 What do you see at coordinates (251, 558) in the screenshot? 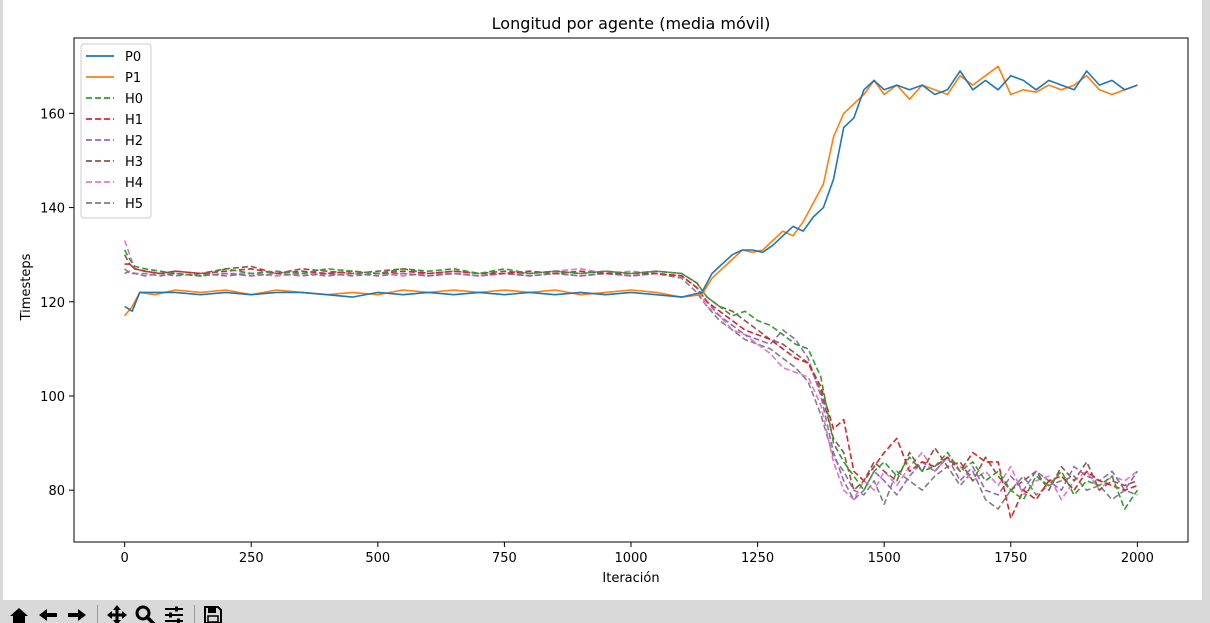
I see `x-tick-label: 250` at bounding box center [251, 558].